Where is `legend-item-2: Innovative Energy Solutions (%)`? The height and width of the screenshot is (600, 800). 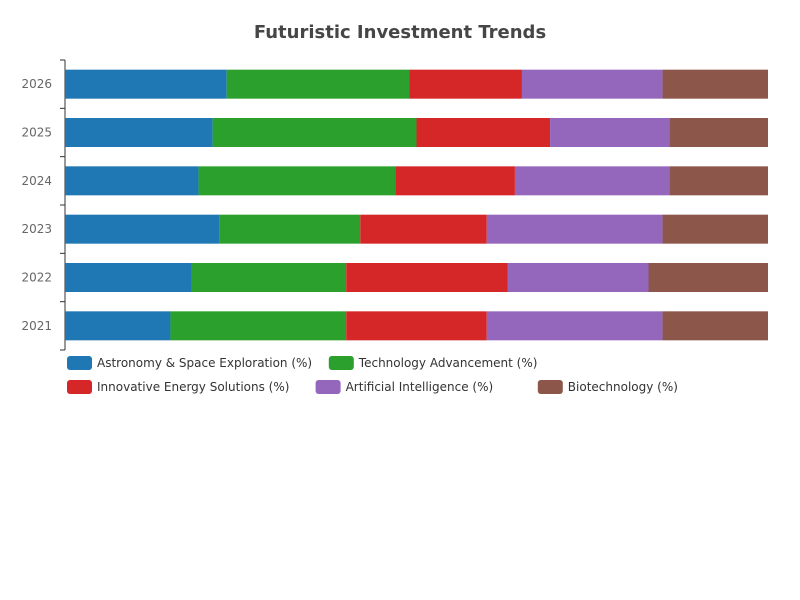 legend-item-2: Innovative Energy Solutions (%) is located at coordinates (178, 387).